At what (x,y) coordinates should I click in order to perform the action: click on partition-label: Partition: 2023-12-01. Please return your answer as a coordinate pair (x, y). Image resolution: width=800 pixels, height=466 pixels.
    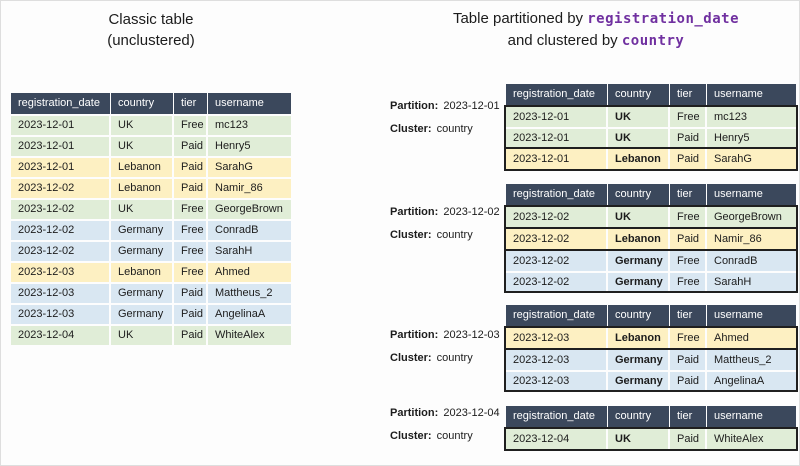
    Looking at the image, I should click on (445, 106).